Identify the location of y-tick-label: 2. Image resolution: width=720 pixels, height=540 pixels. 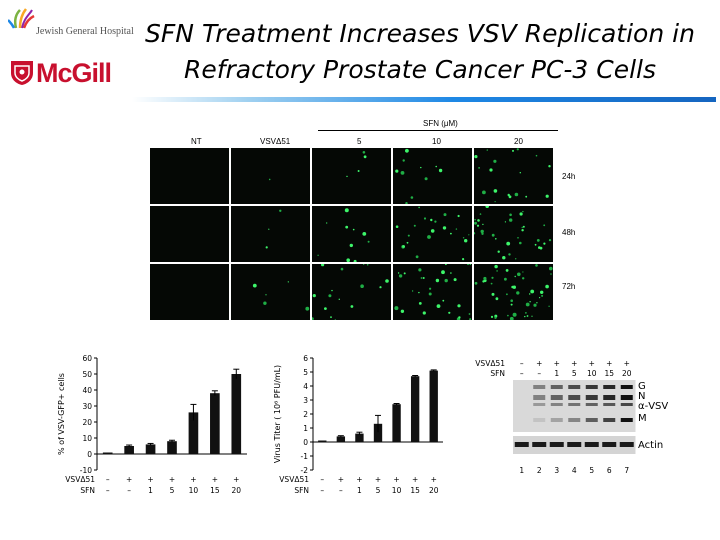
(305, 414).